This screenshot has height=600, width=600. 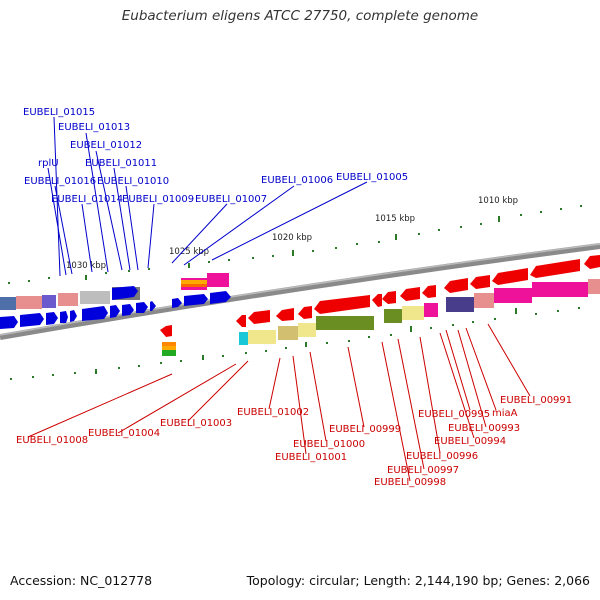 What do you see at coordinates (196, 423) in the screenshot?
I see `gene-label-eubeli-01003: EUBELI_01003` at bounding box center [196, 423].